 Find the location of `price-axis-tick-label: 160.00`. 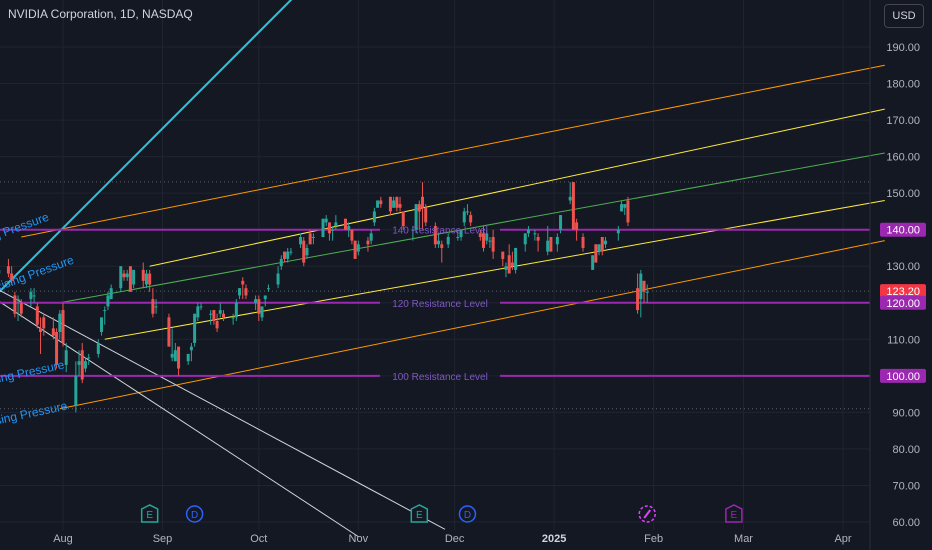

price-axis-tick-label: 160.00 is located at coordinates (903, 158).